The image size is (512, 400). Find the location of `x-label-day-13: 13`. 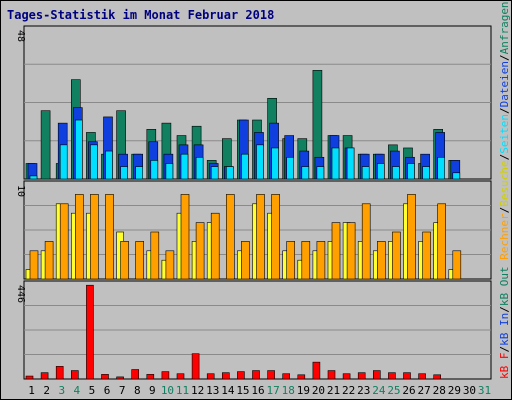

x-label-day-13: 13 is located at coordinates (212, 390).